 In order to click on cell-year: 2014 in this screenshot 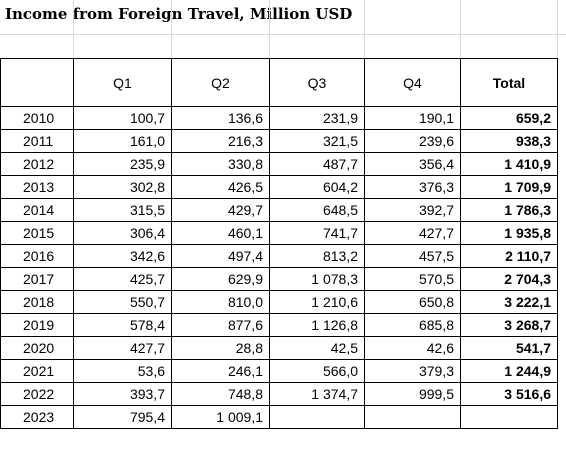, I will do `click(37, 210)`.